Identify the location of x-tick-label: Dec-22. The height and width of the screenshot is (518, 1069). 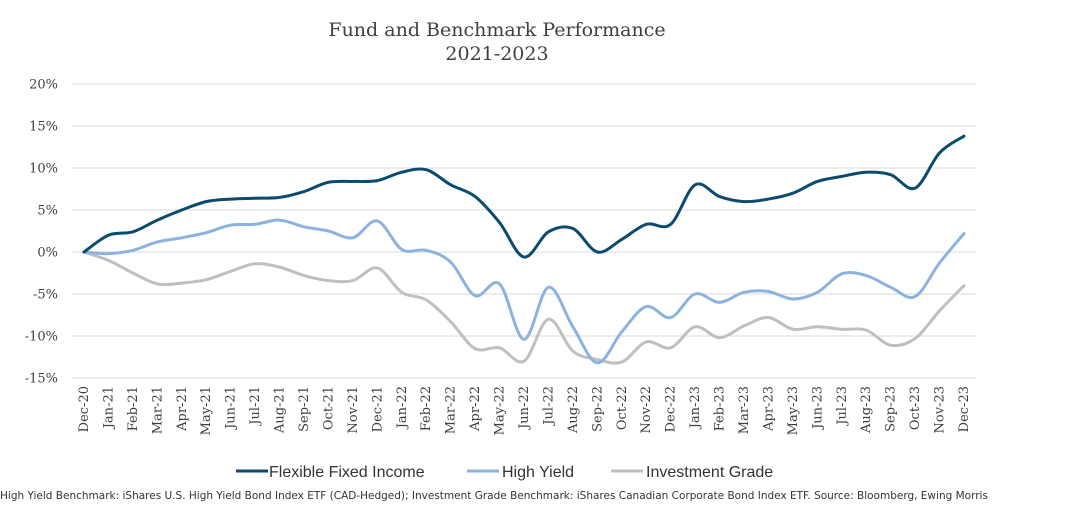
(671, 409).